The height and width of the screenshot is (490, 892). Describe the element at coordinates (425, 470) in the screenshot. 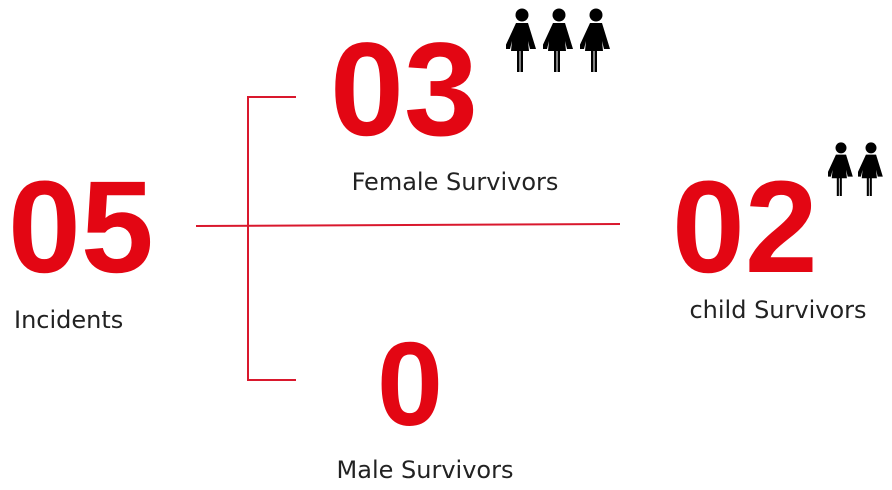

I see `stat-label: Male Survivors` at that location.